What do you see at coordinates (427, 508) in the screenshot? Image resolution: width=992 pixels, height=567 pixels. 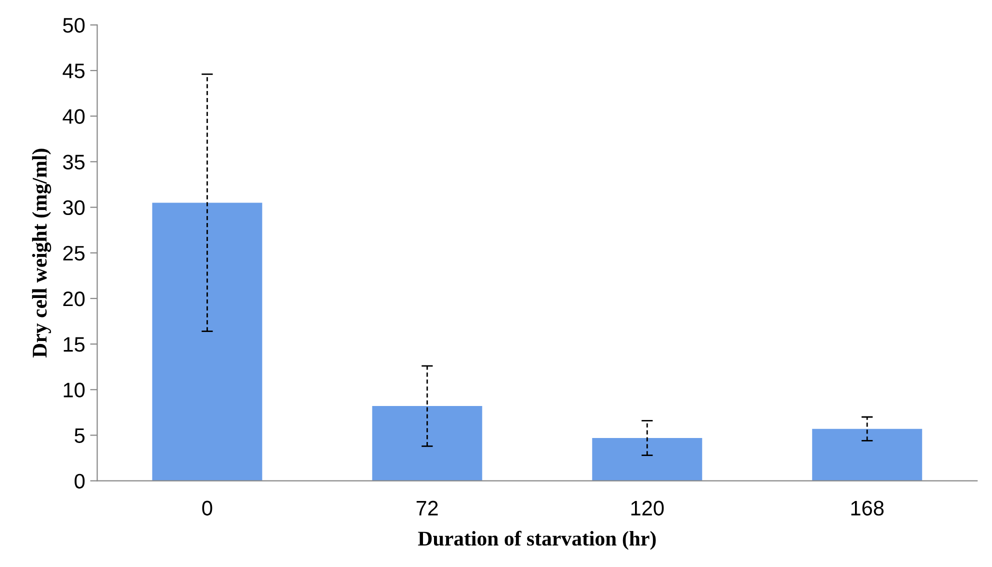 I see `x-tick-label: 72` at bounding box center [427, 508].